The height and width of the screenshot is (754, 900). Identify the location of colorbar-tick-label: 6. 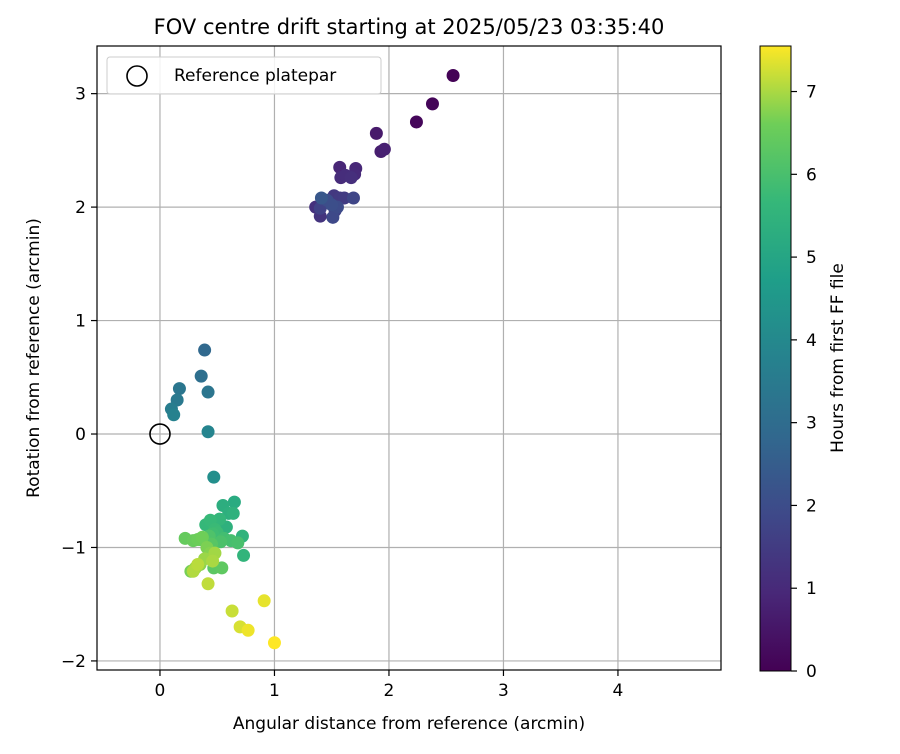
(811, 175).